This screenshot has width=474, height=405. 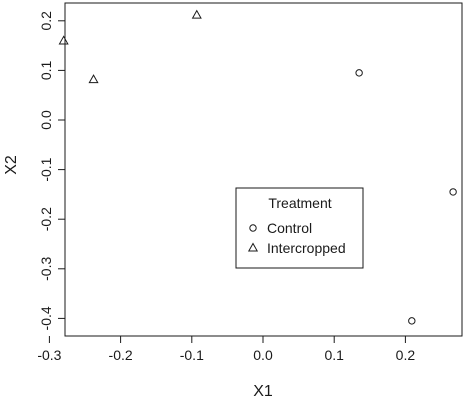 What do you see at coordinates (11, 165) in the screenshot?
I see `y-axis-title: X2` at bounding box center [11, 165].